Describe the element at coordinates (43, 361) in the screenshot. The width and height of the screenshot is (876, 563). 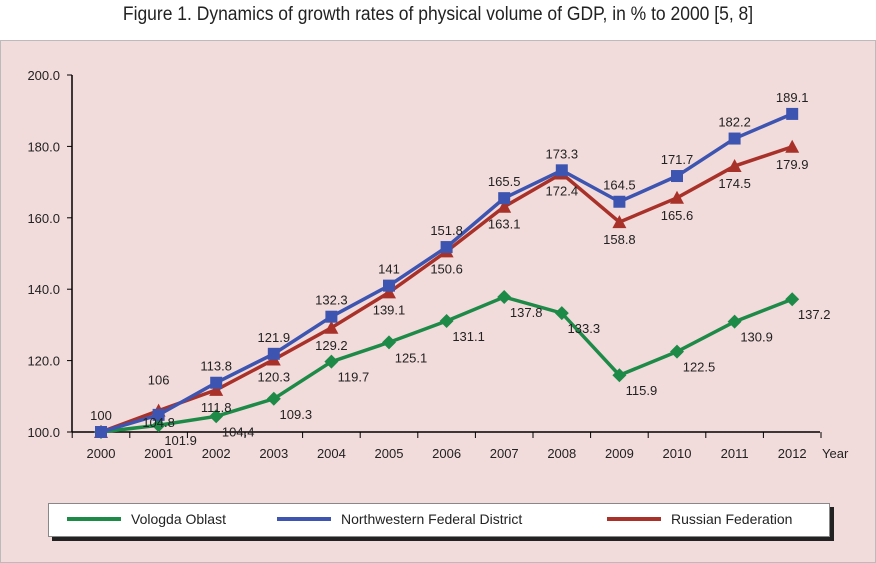
I see `y-tick-label: 120.0` at that location.